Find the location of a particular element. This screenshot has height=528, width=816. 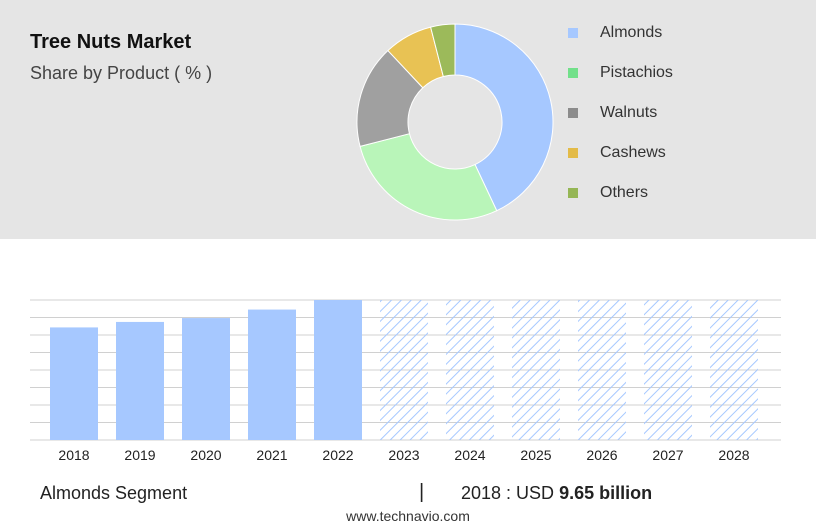

source-link: www.technavio.com is located at coordinates (408, 516).